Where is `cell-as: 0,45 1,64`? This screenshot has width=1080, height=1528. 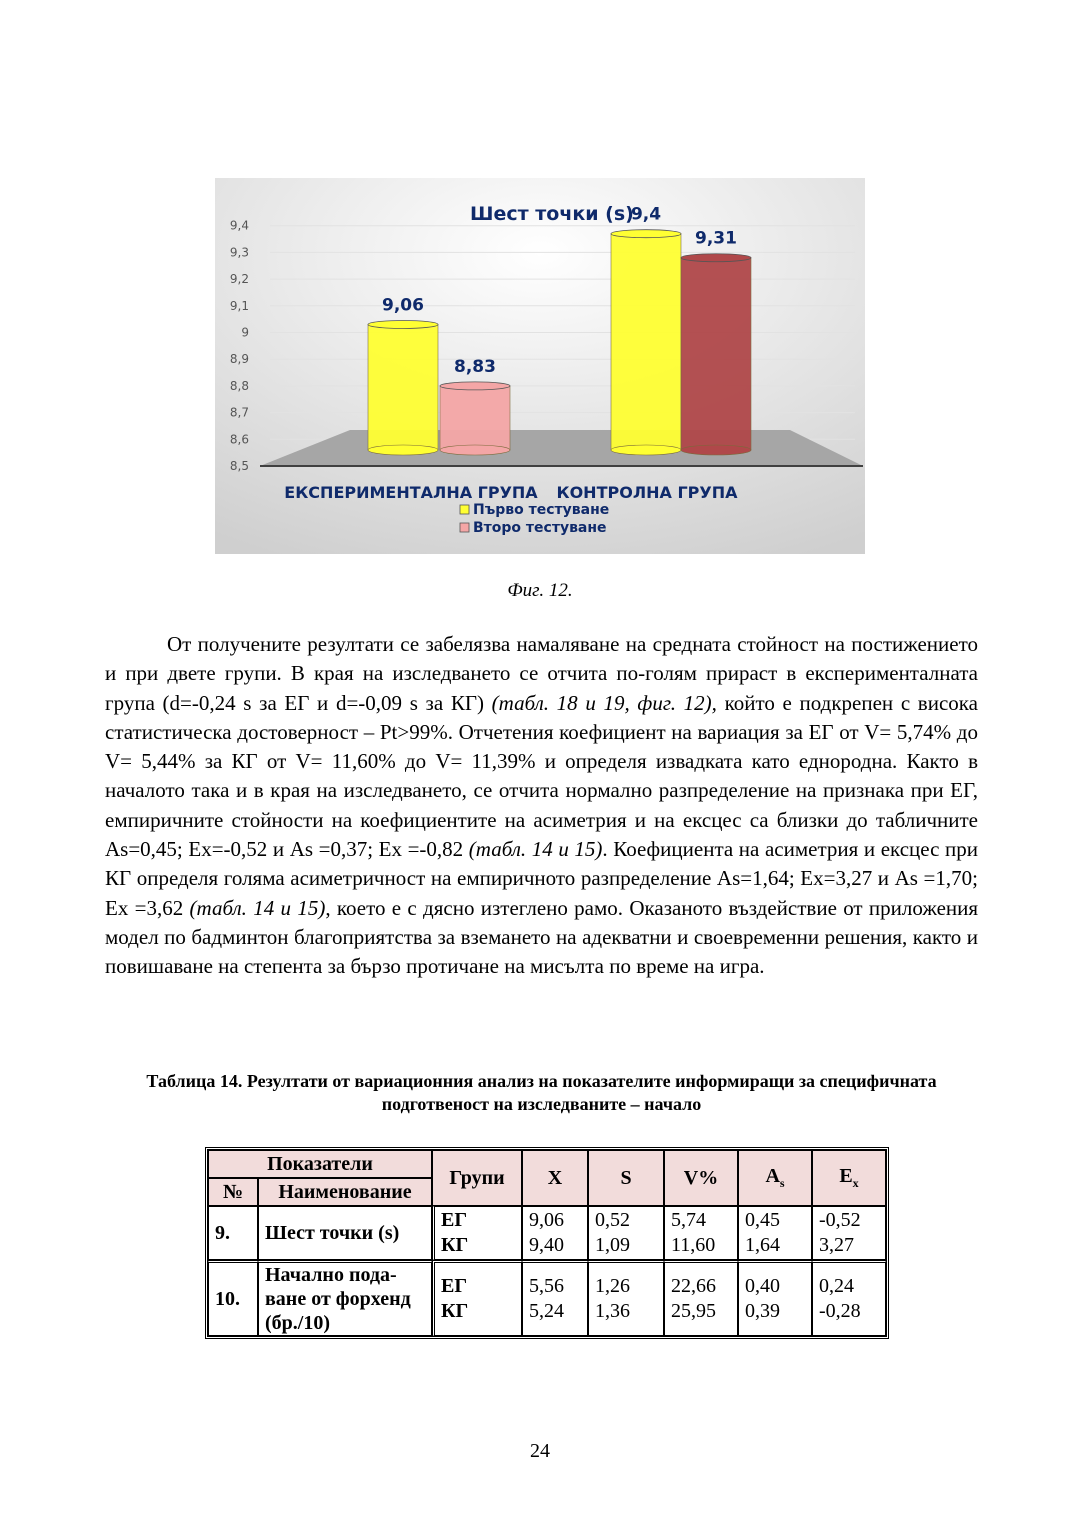 cell-as: 0,45 1,64 is located at coordinates (775, 1233).